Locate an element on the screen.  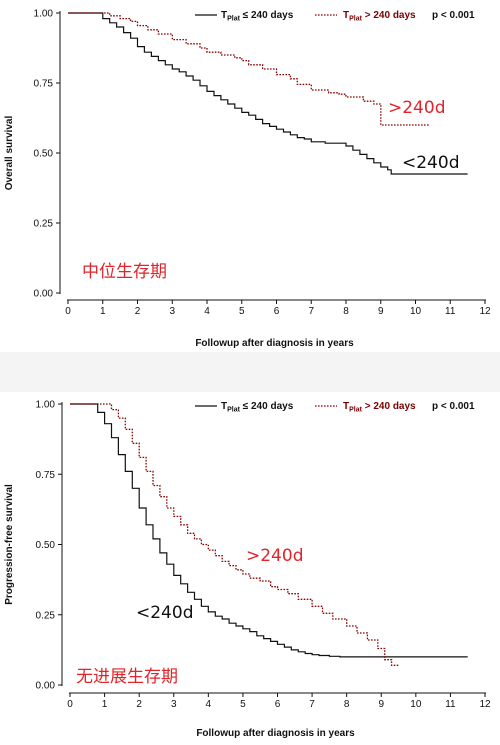
series-line-over-240-days is located at coordinates (249, 69).